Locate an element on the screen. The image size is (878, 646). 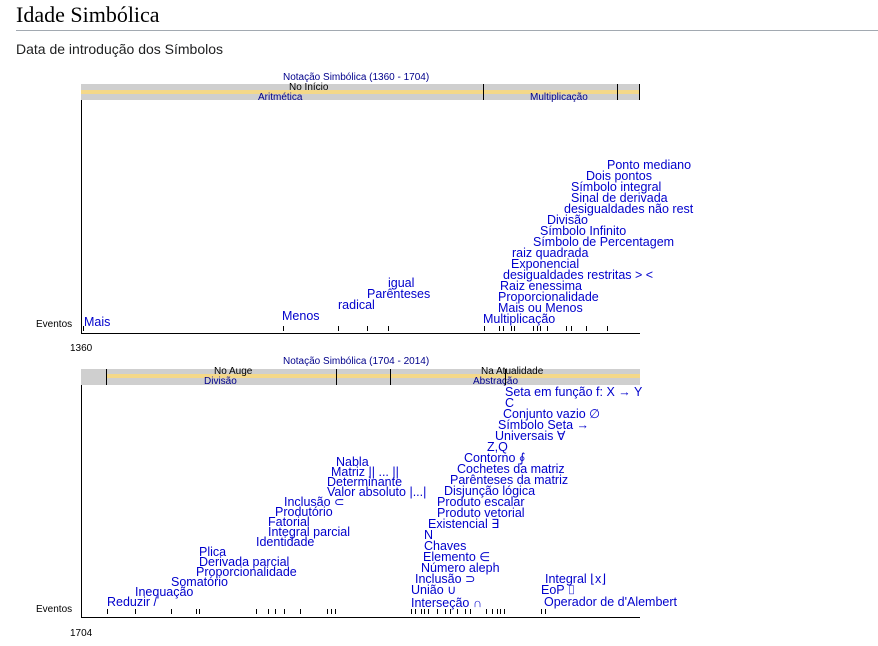
page-title: Idade Simbólica is located at coordinates (88, 14).